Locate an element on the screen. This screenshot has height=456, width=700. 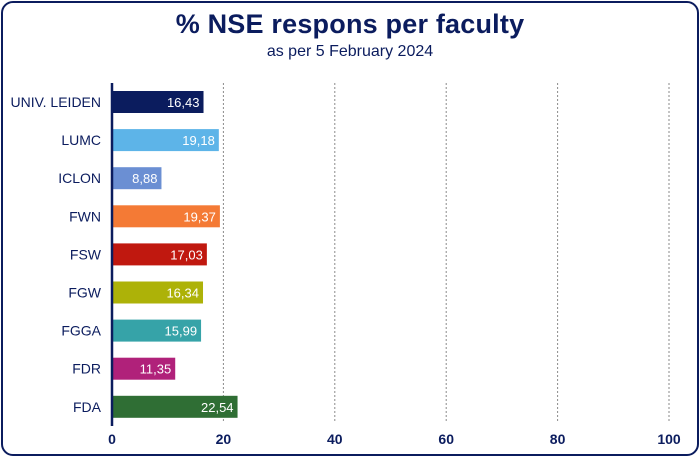
category-label: FWN is located at coordinates (85, 216).